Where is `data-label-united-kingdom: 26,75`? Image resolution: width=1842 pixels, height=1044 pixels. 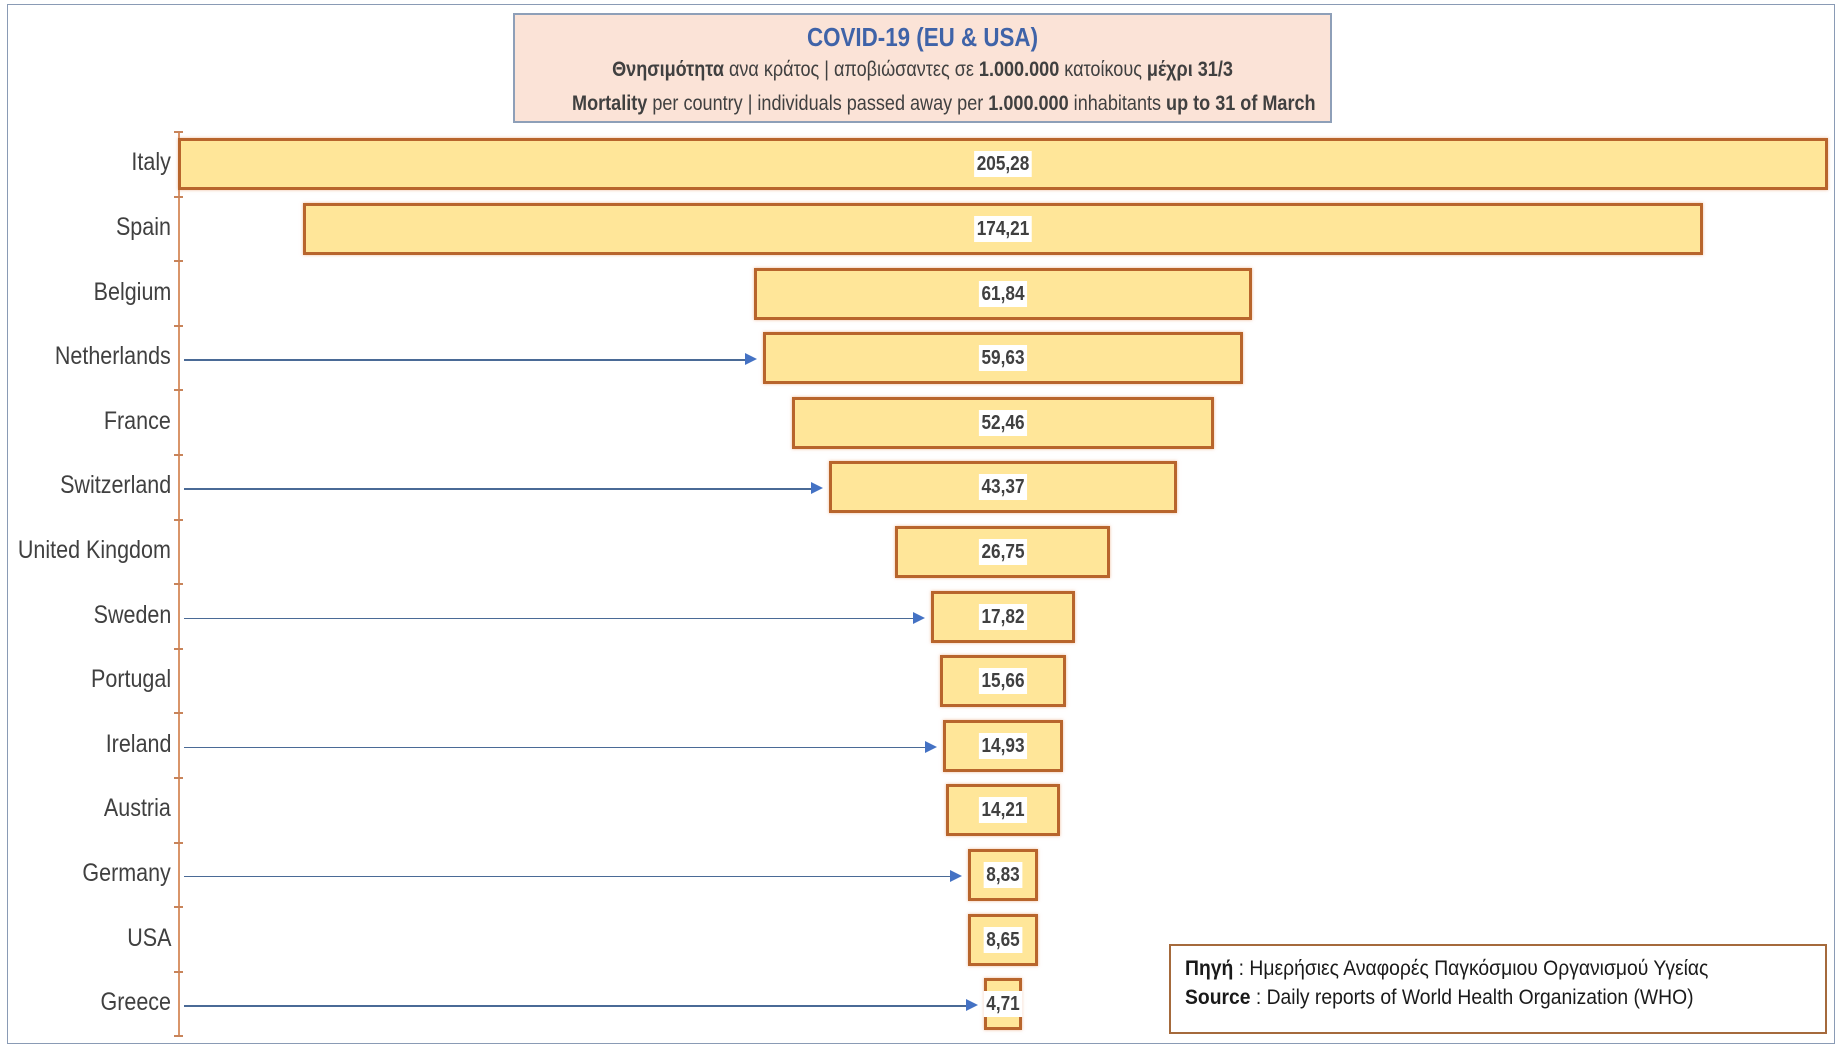
data-label-united-kingdom: 26,75 is located at coordinates (1003, 551).